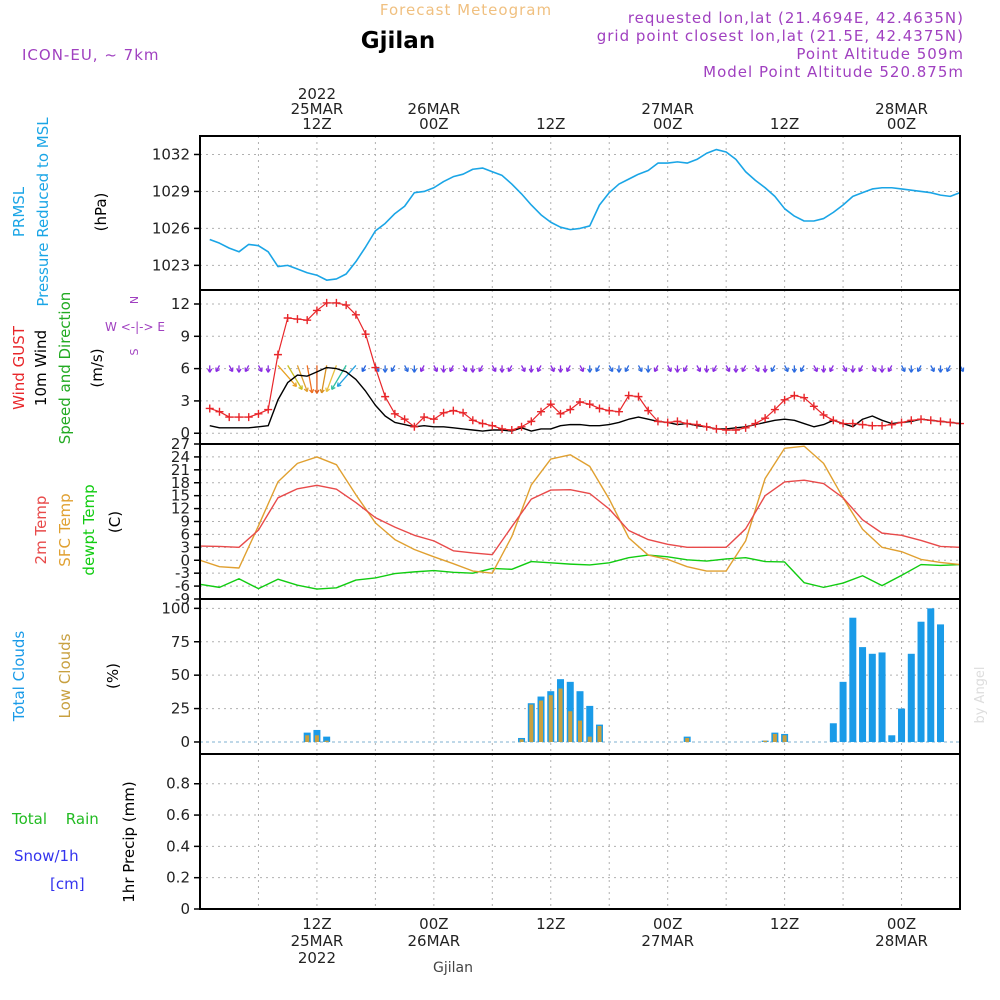 The width and height of the screenshot is (1000, 1000). Describe the element at coordinates (19, 367) in the screenshot. I see `wind-label-gust: Wind GUST` at that location.